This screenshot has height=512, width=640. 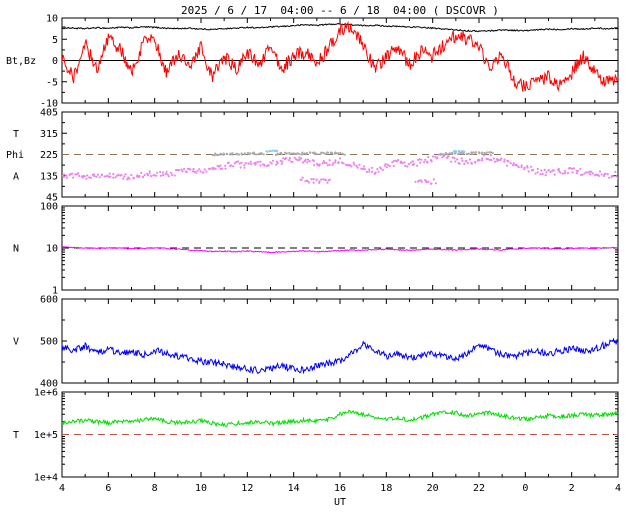 I want to click on y-tick-label: 405, so click(x=49, y=113).